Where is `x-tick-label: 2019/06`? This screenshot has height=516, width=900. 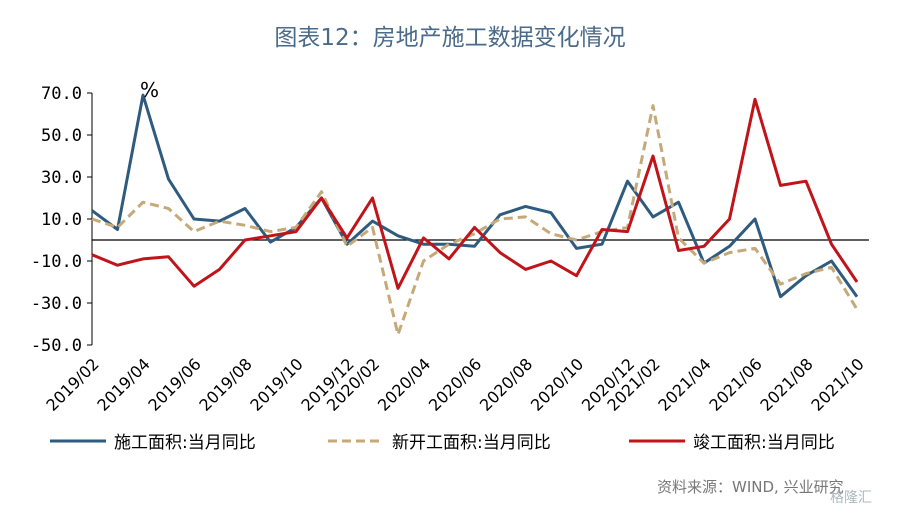 x-tick-label: 2019/06 is located at coordinates (174, 384).